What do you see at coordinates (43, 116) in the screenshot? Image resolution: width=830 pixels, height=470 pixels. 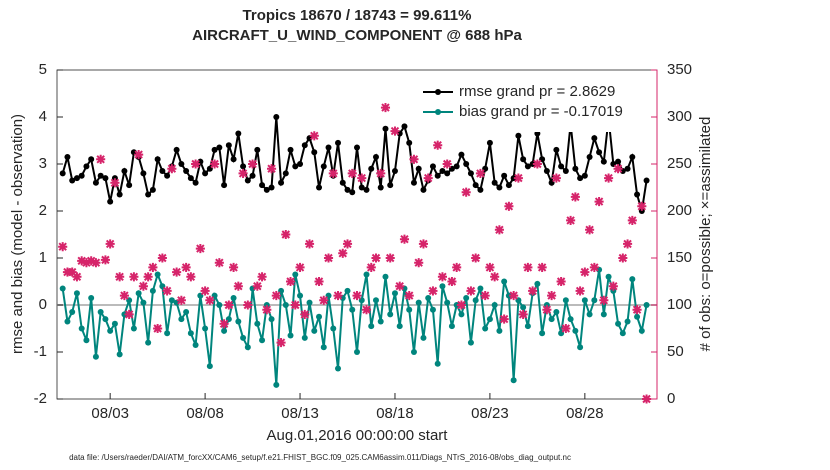 I see `y-tick-label: 4` at bounding box center [43, 116].